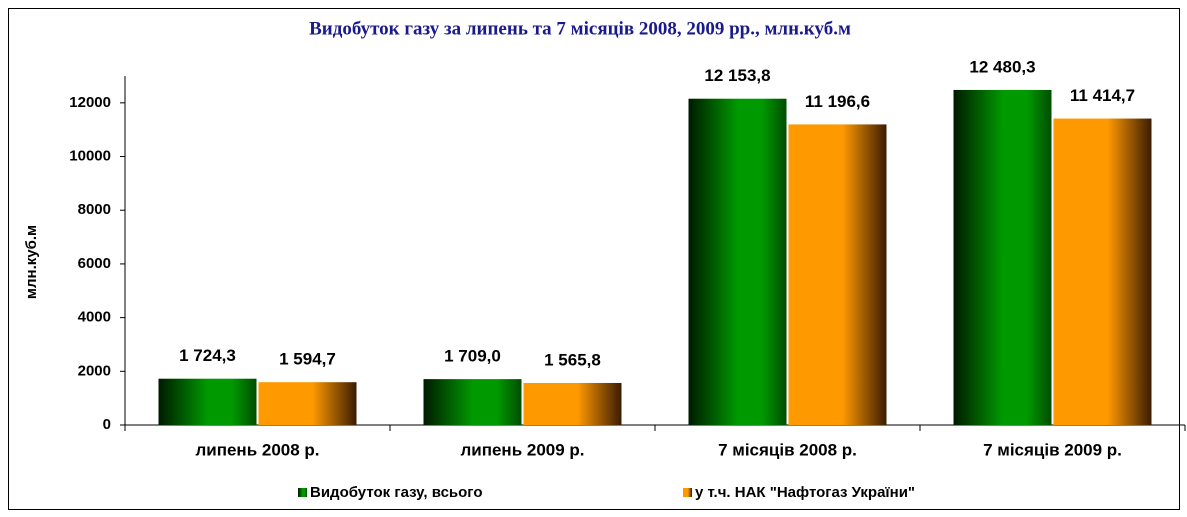 This screenshot has width=1187, height=517. I want to click on x-tick-label: 7 місяців 2008 р., so click(787, 449).